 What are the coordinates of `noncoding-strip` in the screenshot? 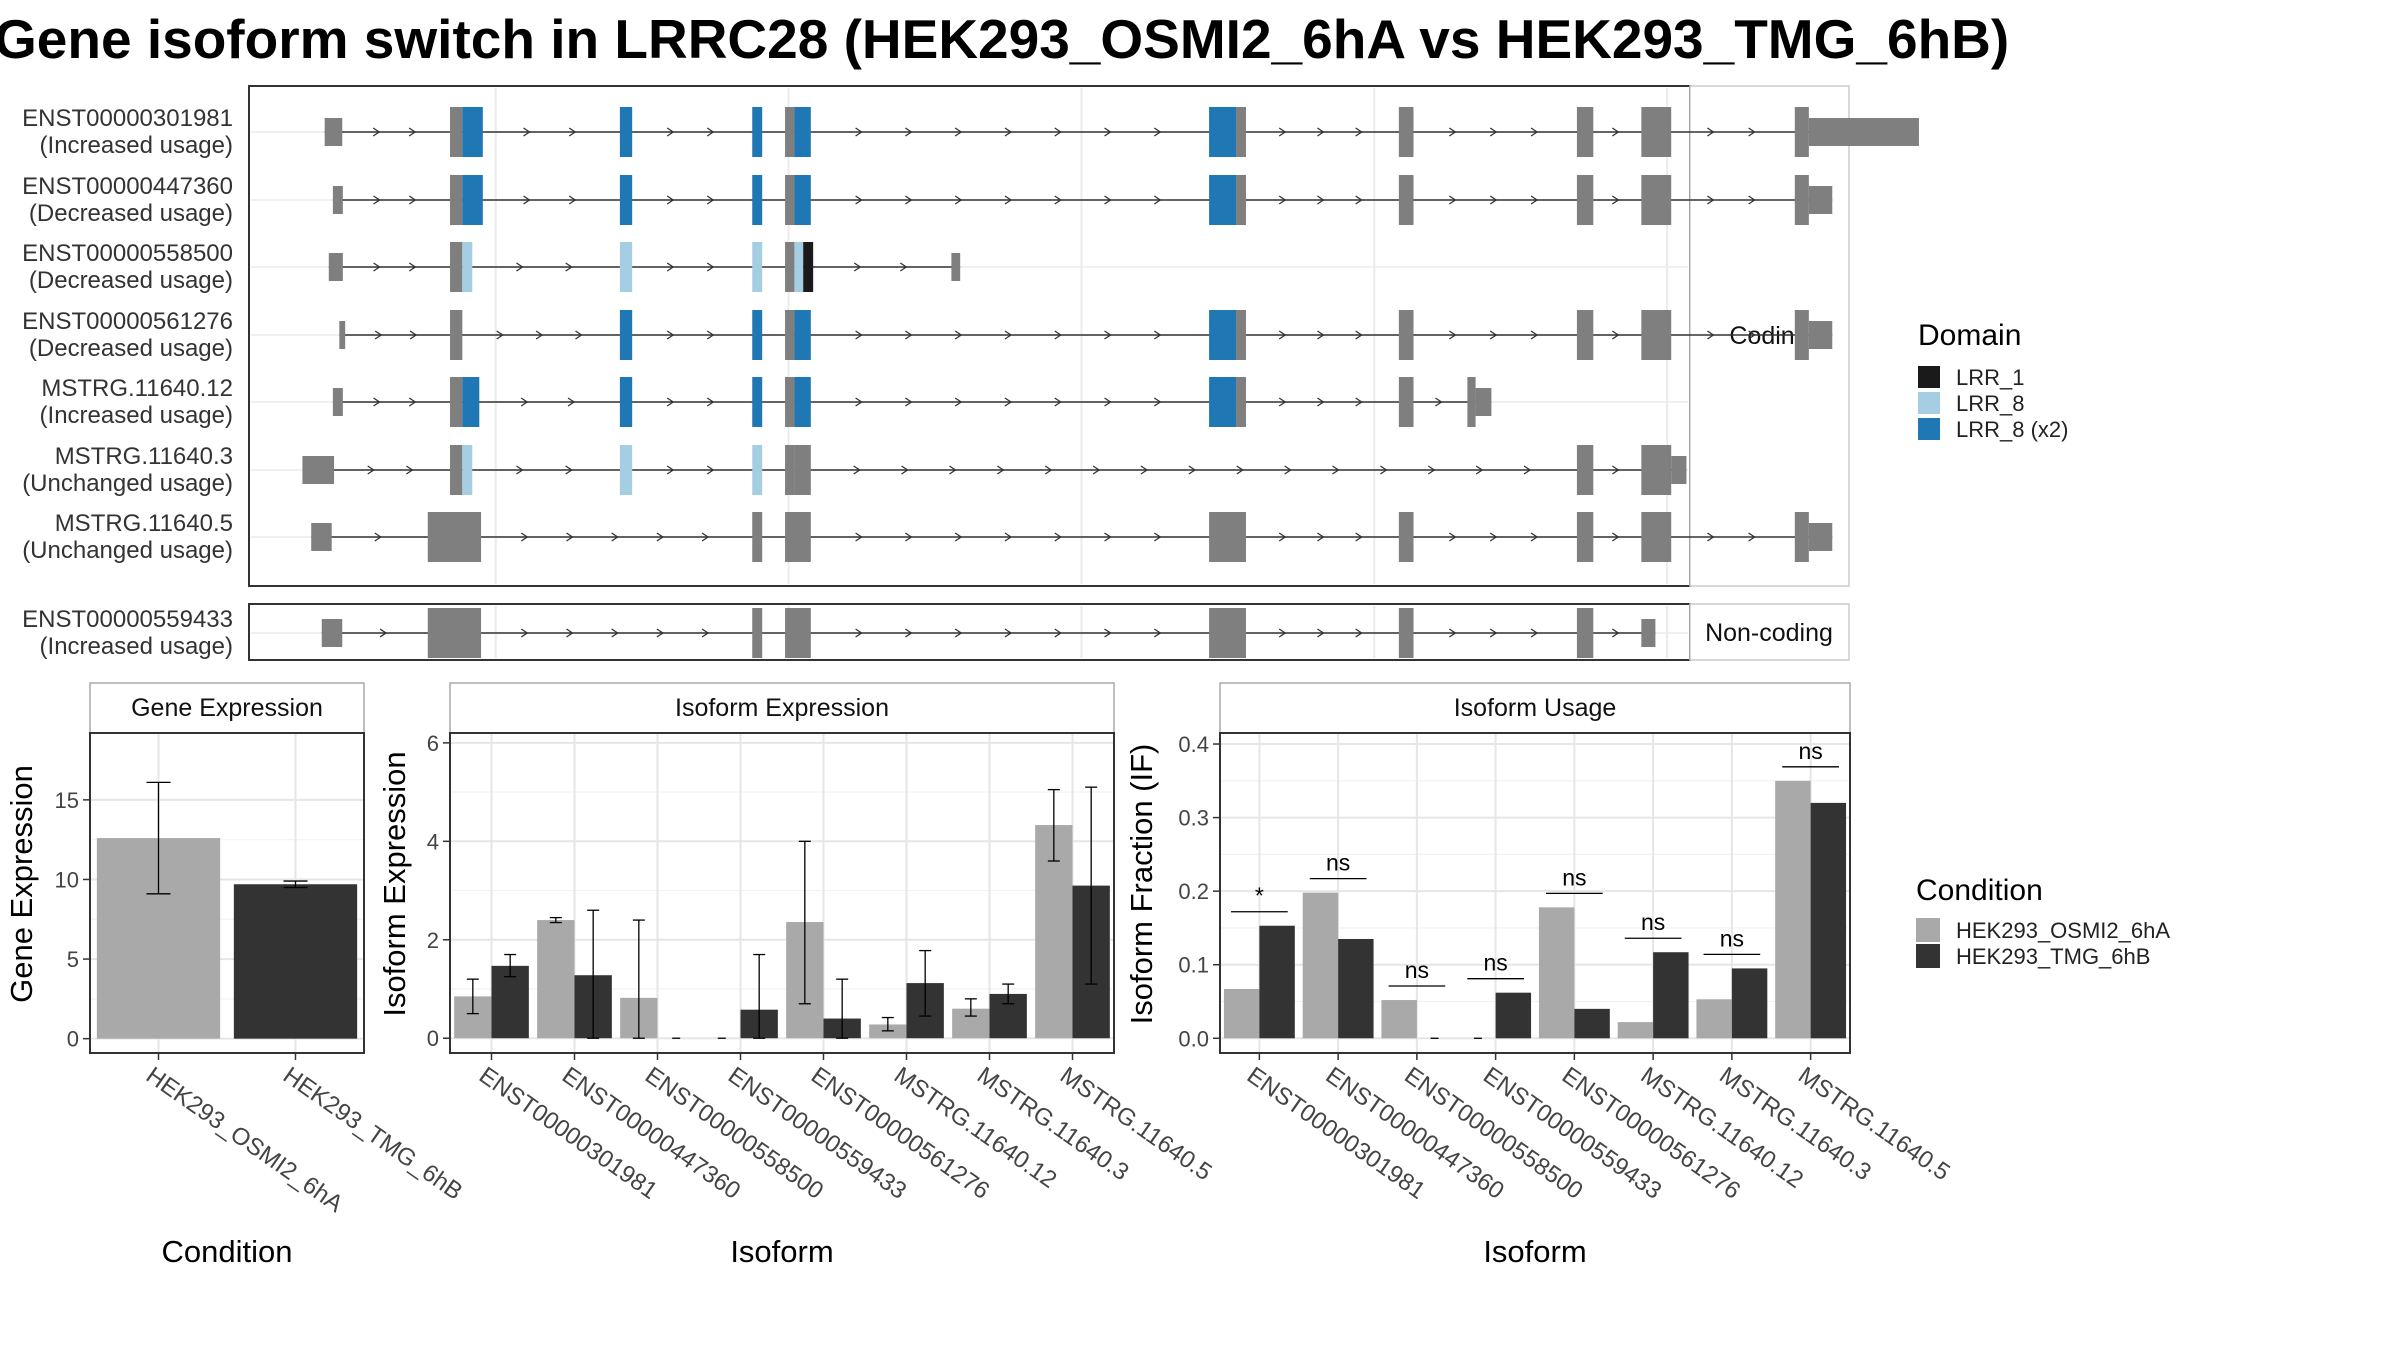 It's located at (1769, 632).